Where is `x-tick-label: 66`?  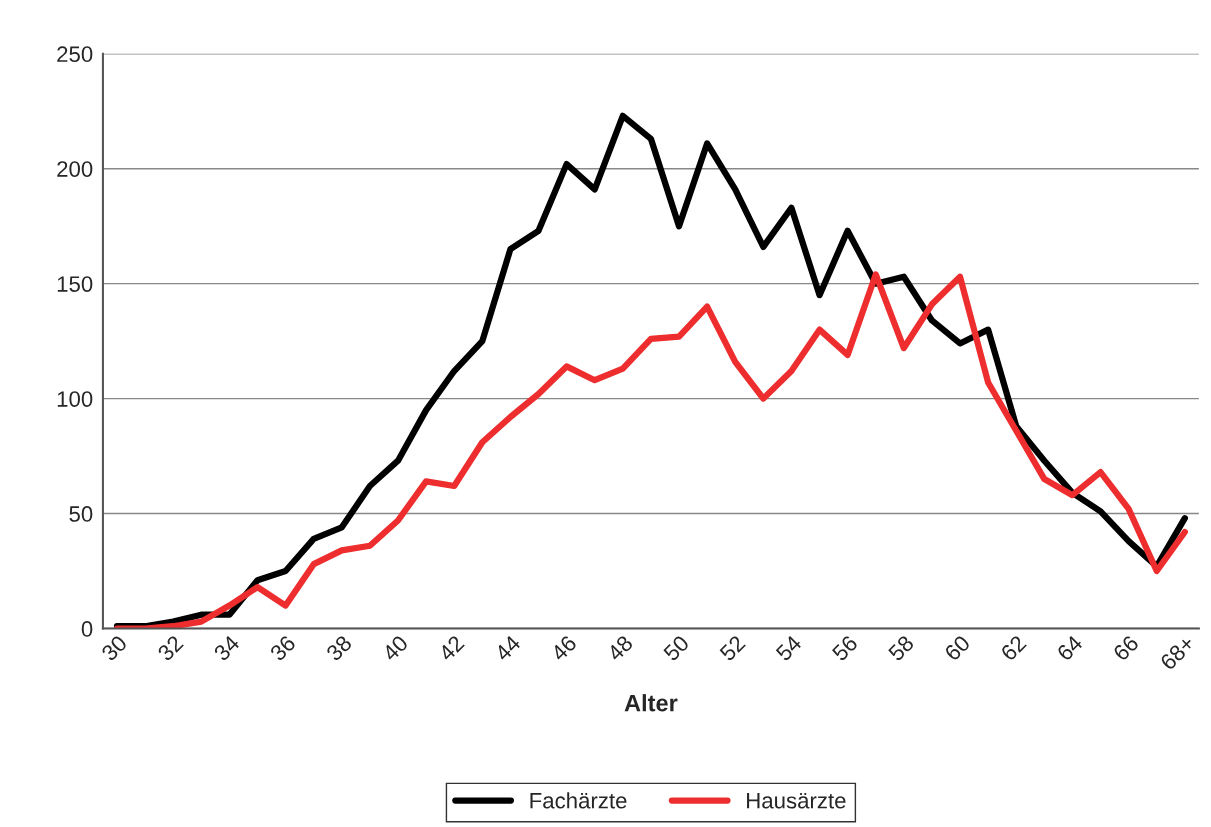
x-tick-label: 66 is located at coordinates (1126, 648).